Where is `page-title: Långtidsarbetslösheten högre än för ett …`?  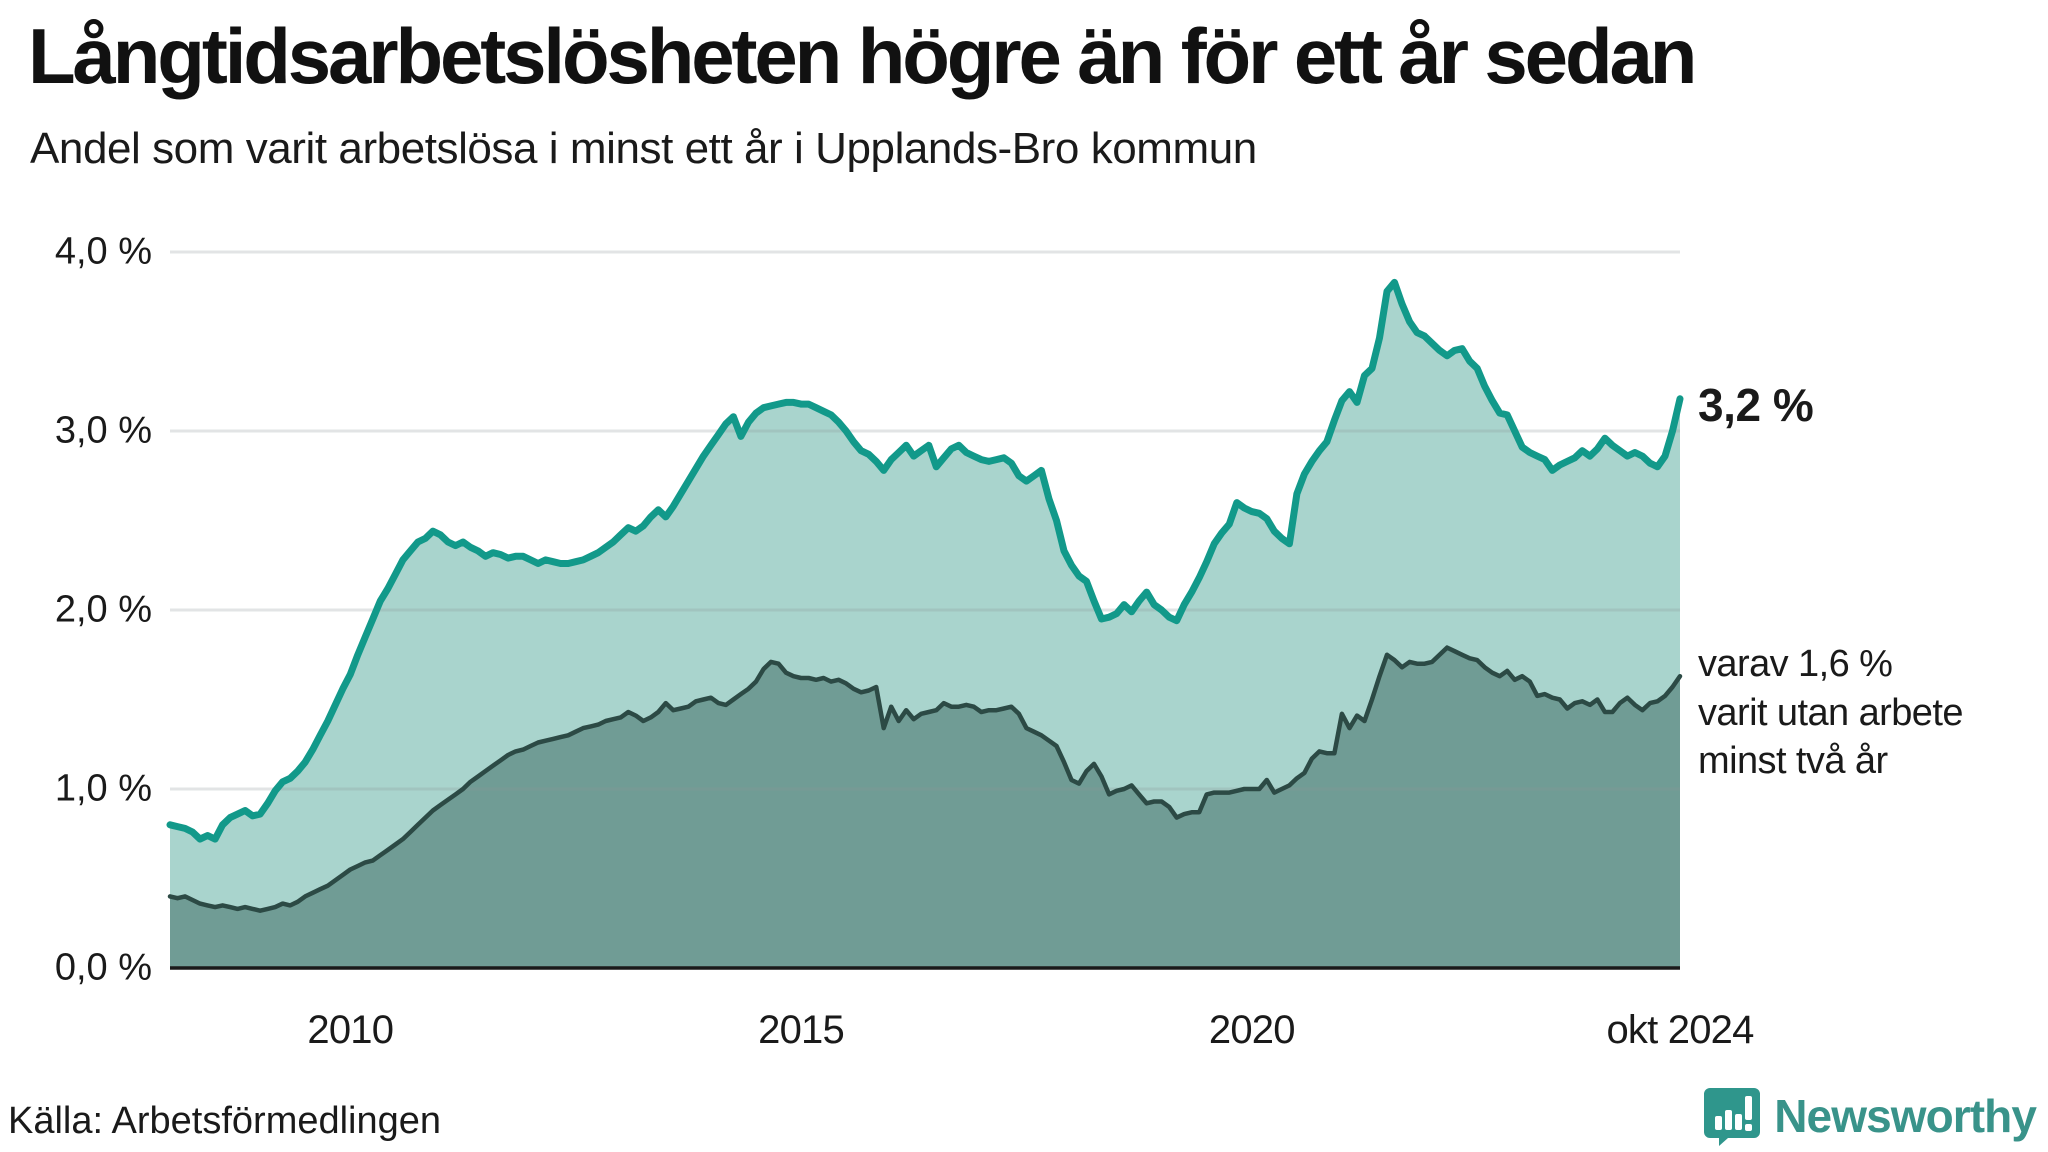 page-title: Långtidsarbetslösheten högre än för ett … is located at coordinates (862, 56).